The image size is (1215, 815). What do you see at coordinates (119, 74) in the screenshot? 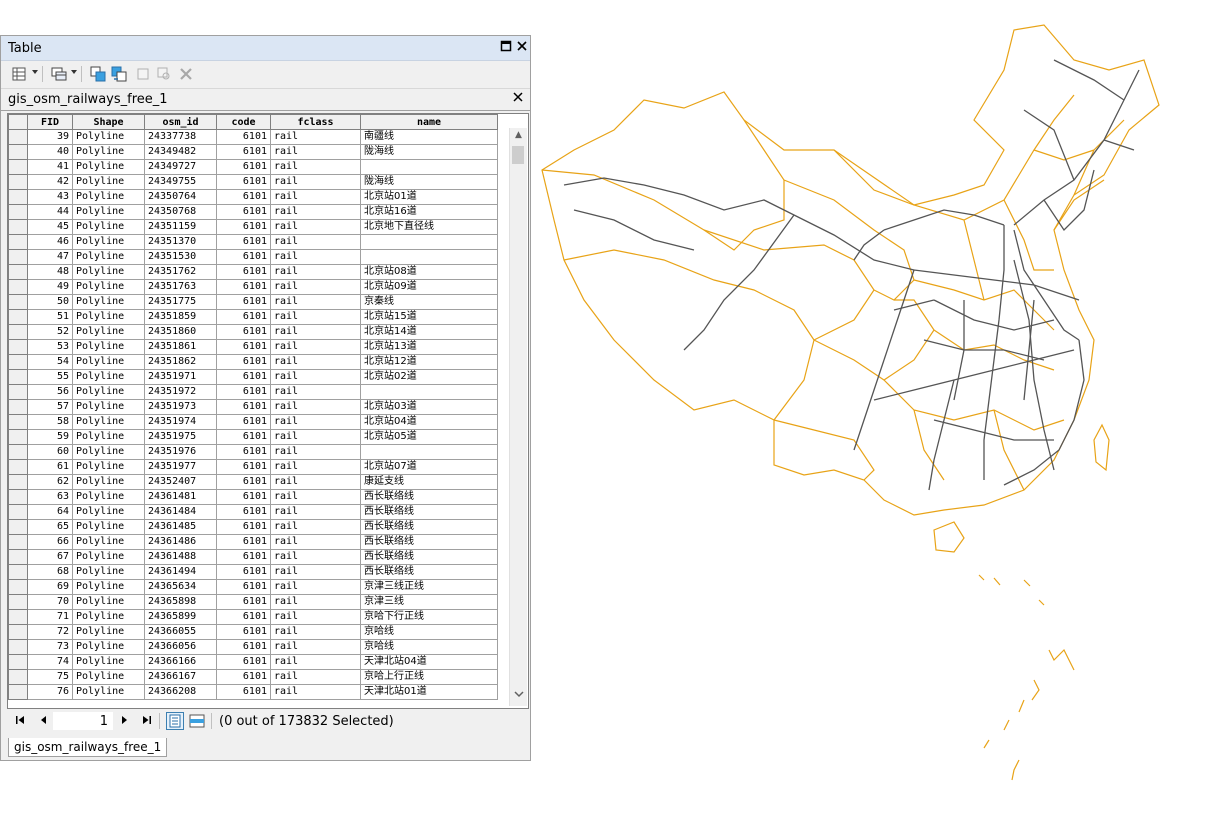
I see `switch-selection-icon` at bounding box center [119, 74].